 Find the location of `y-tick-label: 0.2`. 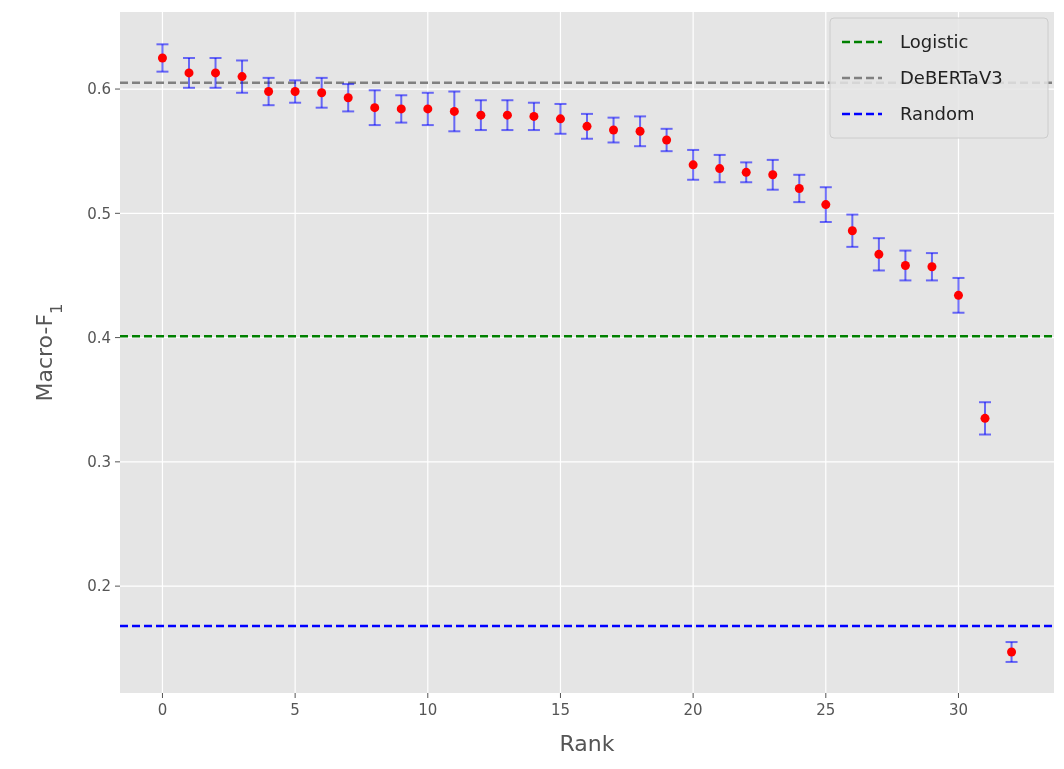

y-tick-label: 0.2 is located at coordinates (99, 586).